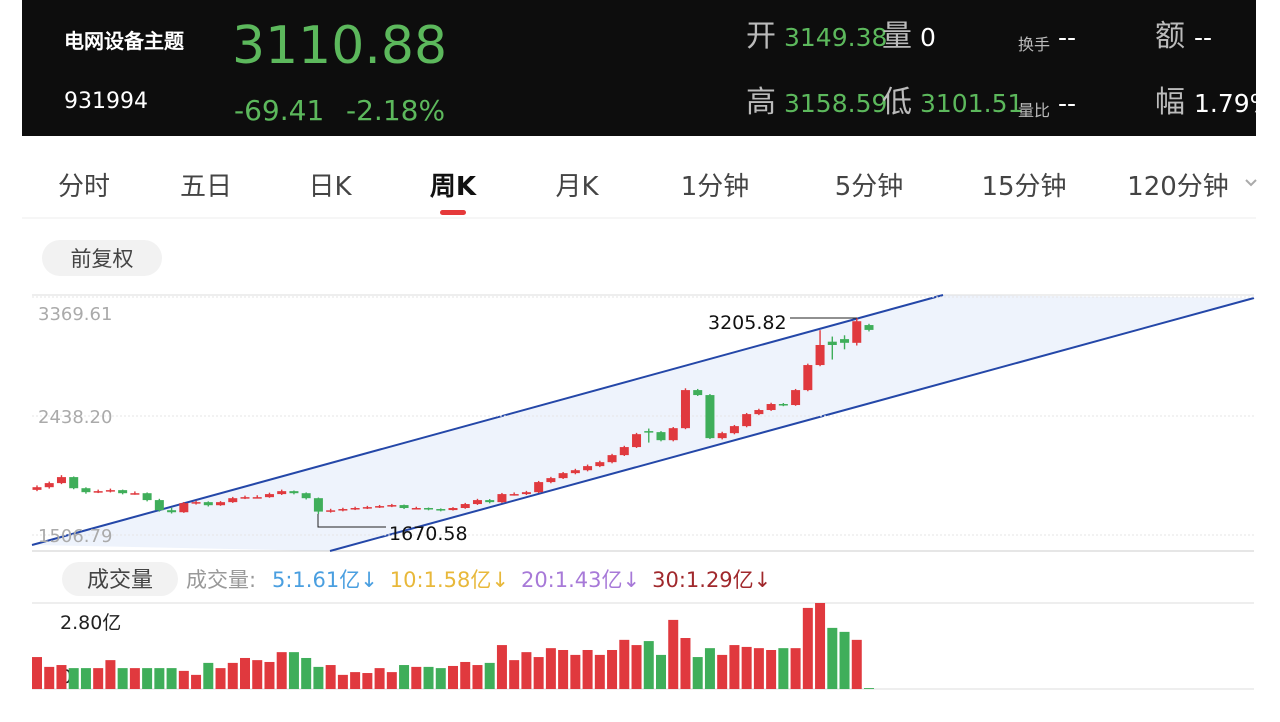  What do you see at coordinates (453, 212) in the screenshot?
I see `tab-underline` at bounding box center [453, 212].